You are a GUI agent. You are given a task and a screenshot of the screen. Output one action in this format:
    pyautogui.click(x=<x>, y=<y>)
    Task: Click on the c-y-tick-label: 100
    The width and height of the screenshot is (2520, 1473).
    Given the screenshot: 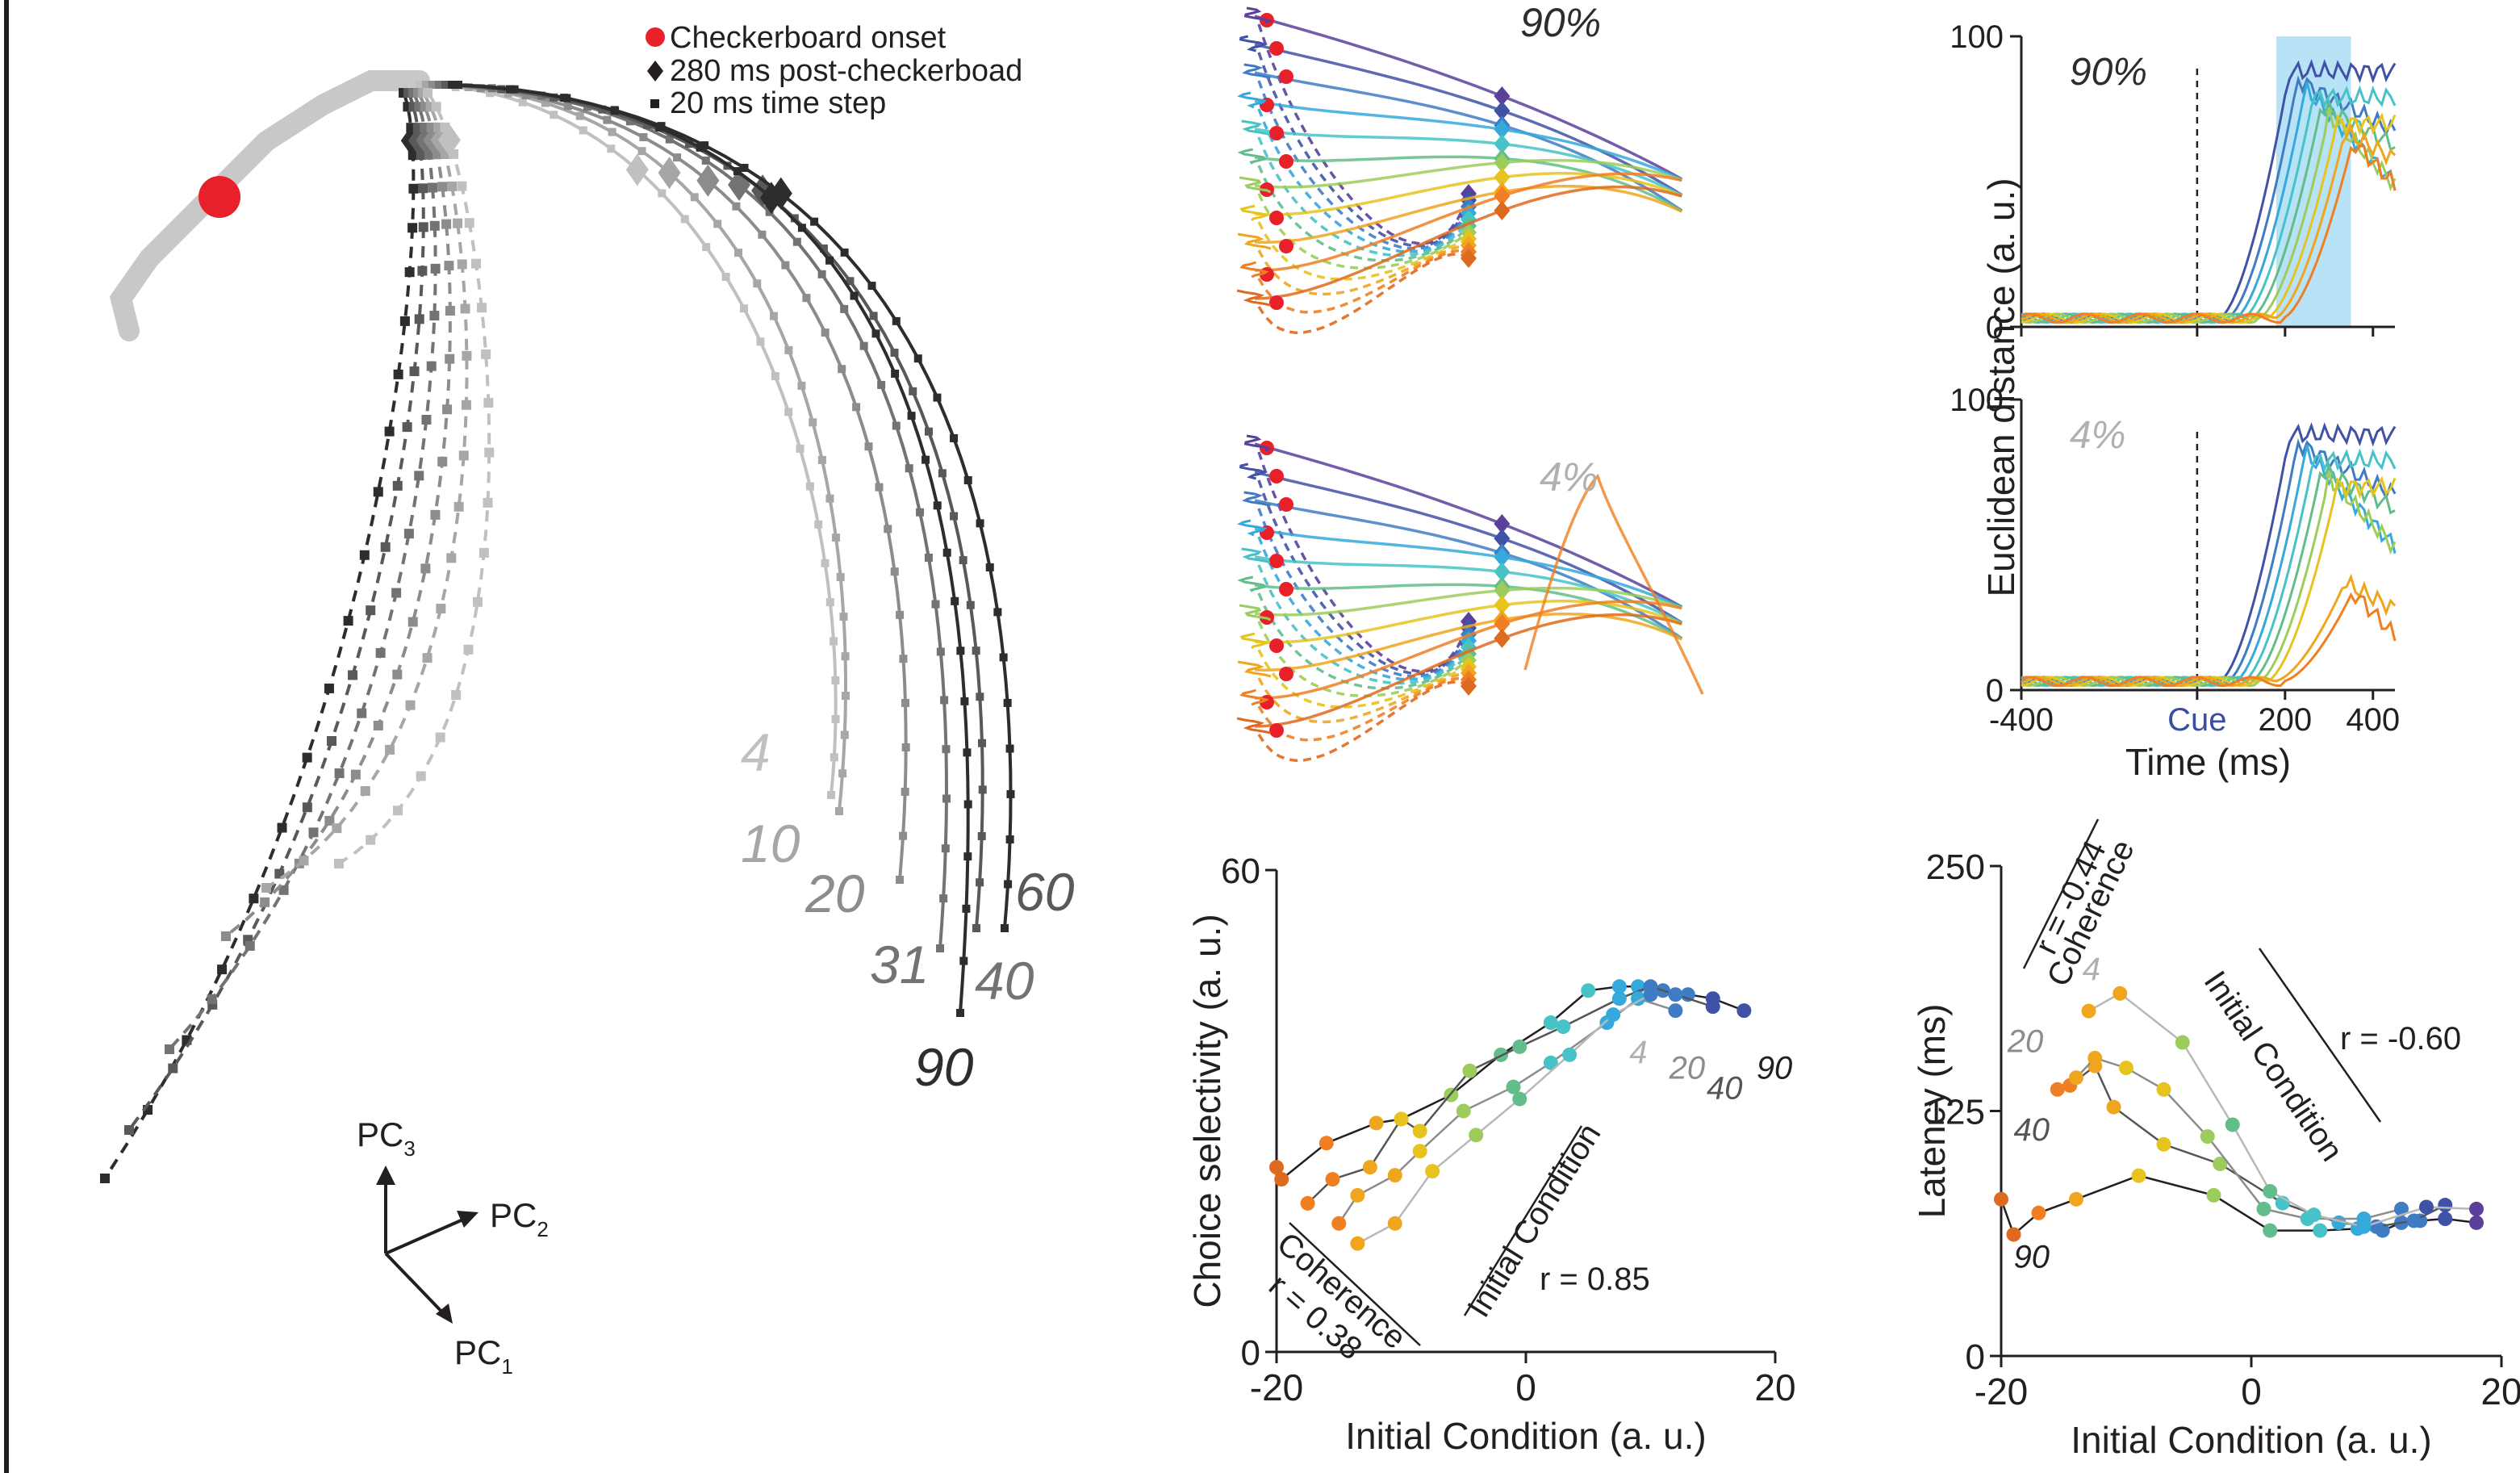 What is the action you would take?
    pyautogui.click(x=1977, y=37)
    